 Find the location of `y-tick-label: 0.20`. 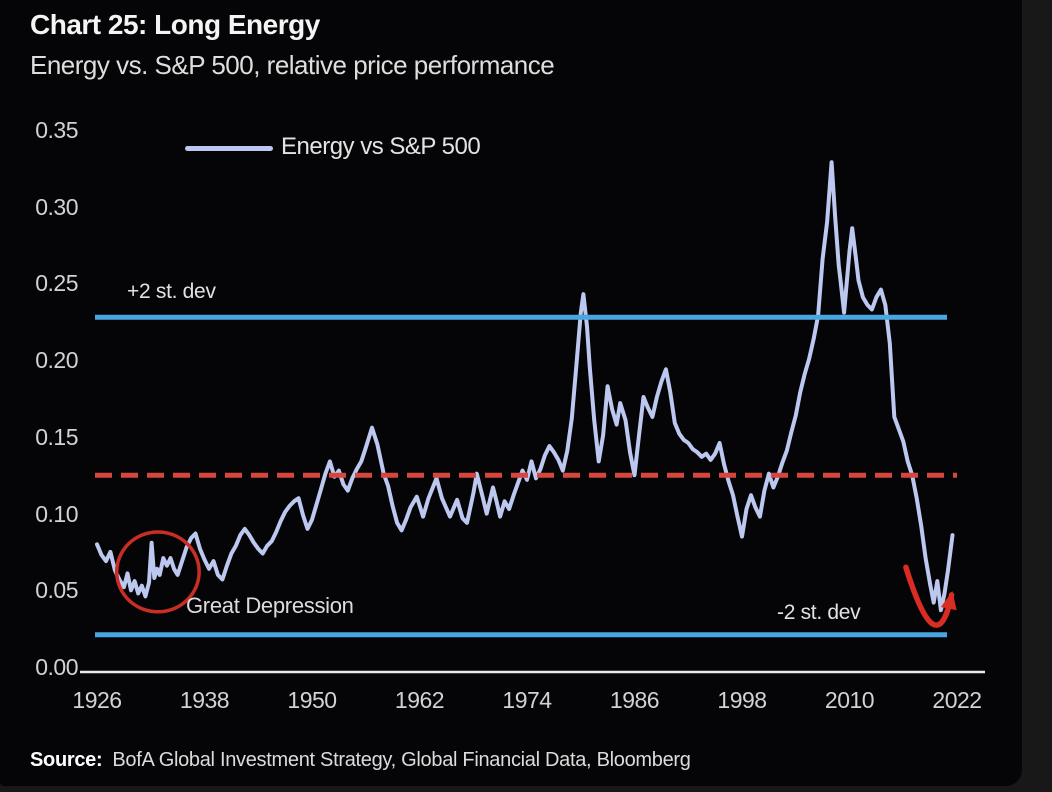

y-tick-label: 0.20 is located at coordinates (56, 360).